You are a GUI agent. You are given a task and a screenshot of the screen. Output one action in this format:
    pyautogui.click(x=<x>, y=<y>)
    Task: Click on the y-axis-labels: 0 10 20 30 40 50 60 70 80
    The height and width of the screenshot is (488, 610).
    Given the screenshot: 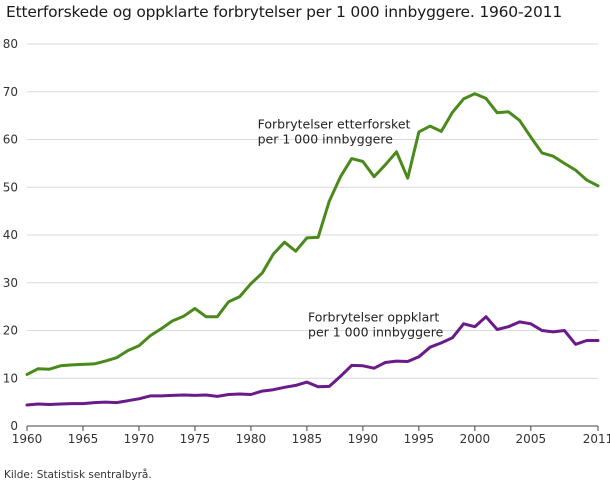 What is the action you would take?
    pyautogui.click(x=10, y=235)
    